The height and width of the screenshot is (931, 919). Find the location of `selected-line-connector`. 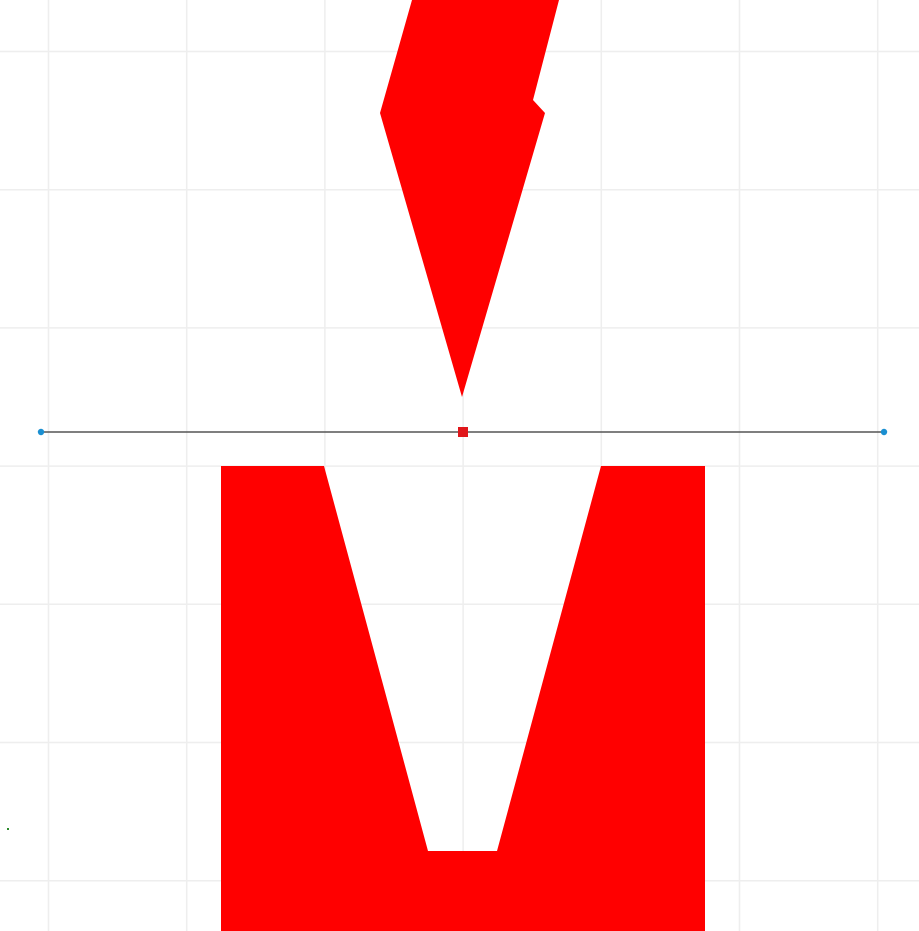

selected-line-connector is located at coordinates (462, 432).